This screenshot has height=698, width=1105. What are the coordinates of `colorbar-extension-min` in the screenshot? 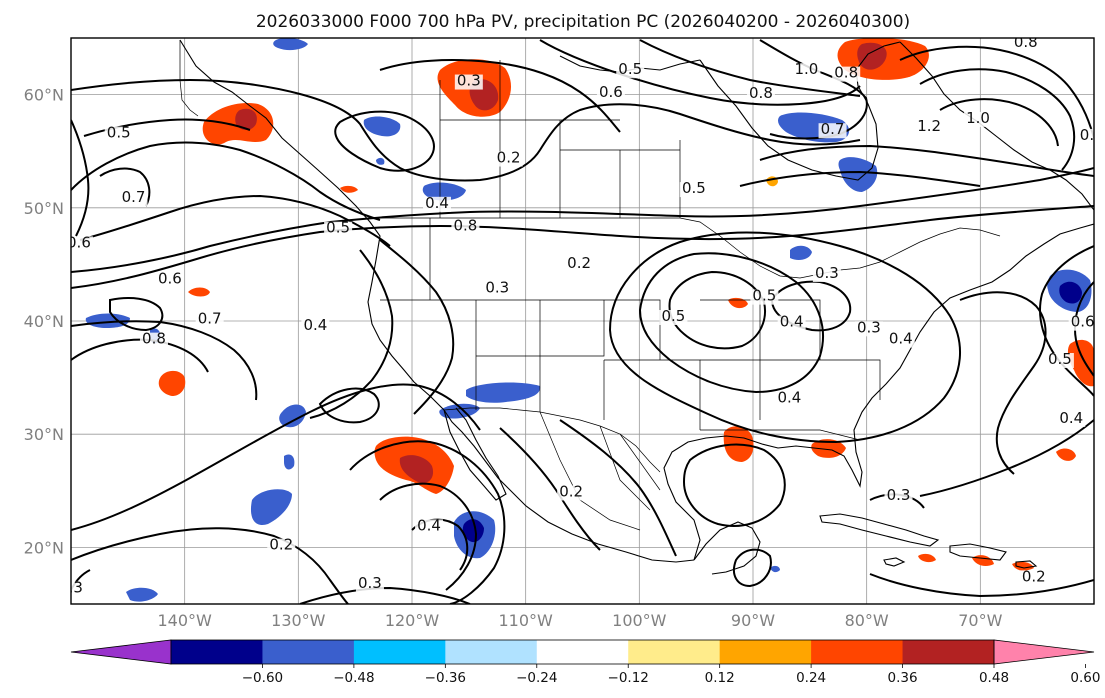 It's located at (121, 652).